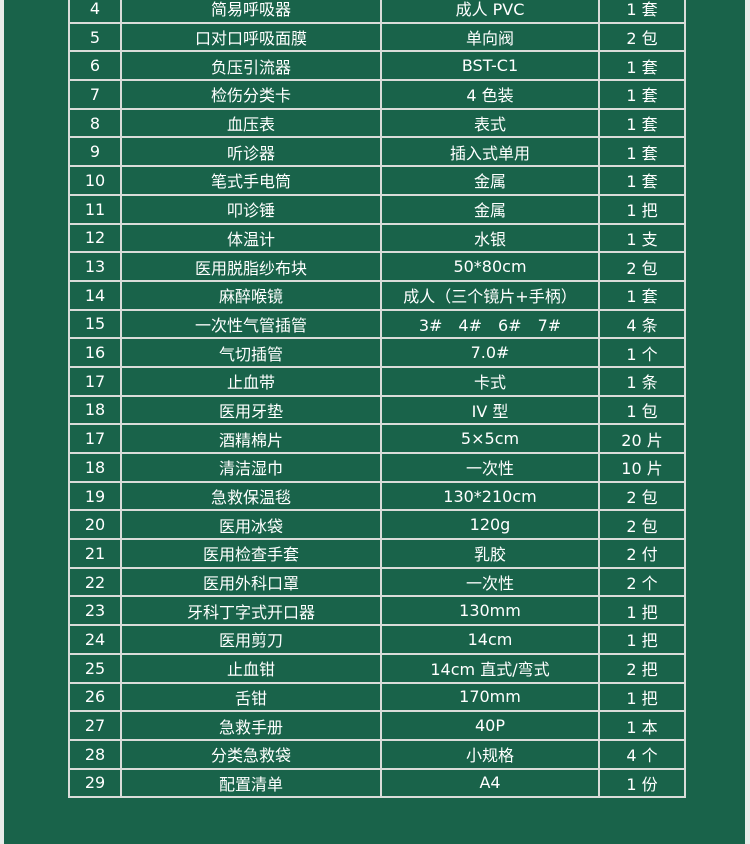 The width and height of the screenshot is (750, 844). What do you see at coordinates (490, 37) in the screenshot?
I see `item-spec: 单向阀` at bounding box center [490, 37].